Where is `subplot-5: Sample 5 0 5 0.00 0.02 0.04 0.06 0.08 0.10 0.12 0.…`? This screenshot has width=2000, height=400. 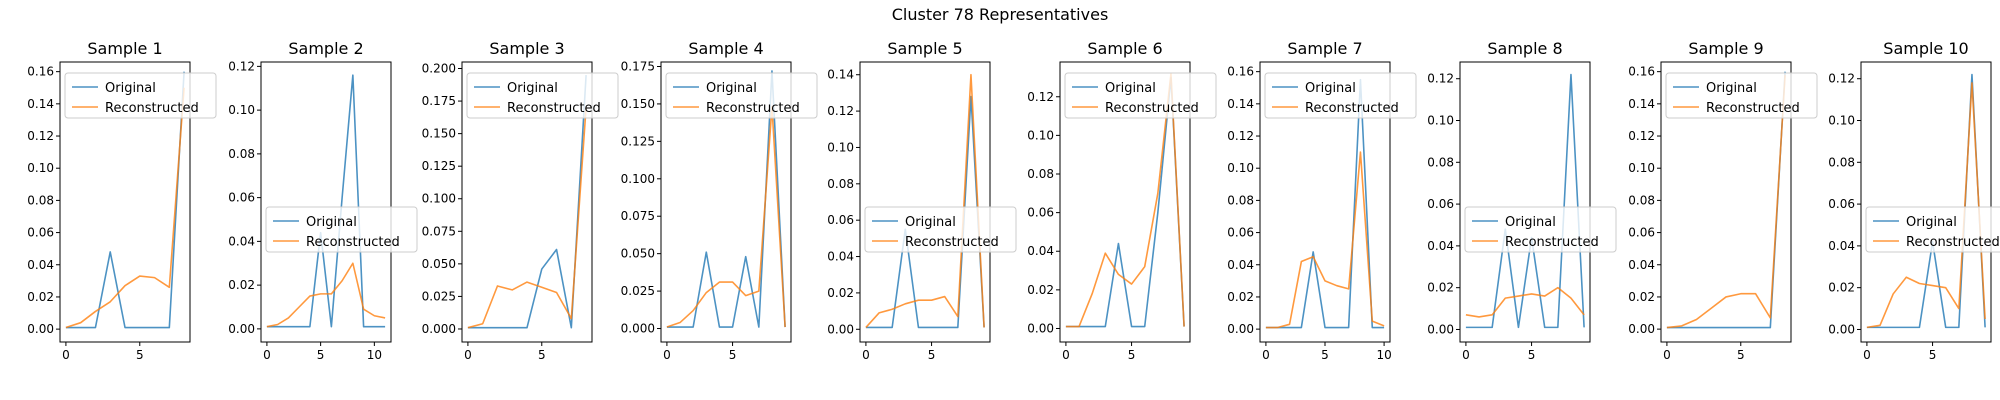
subplot-5: Sample 5 0 5 0.00 0.02 0.04 0.06 0.08 0.10 0.12 0.… is located at coordinates (922, 200).